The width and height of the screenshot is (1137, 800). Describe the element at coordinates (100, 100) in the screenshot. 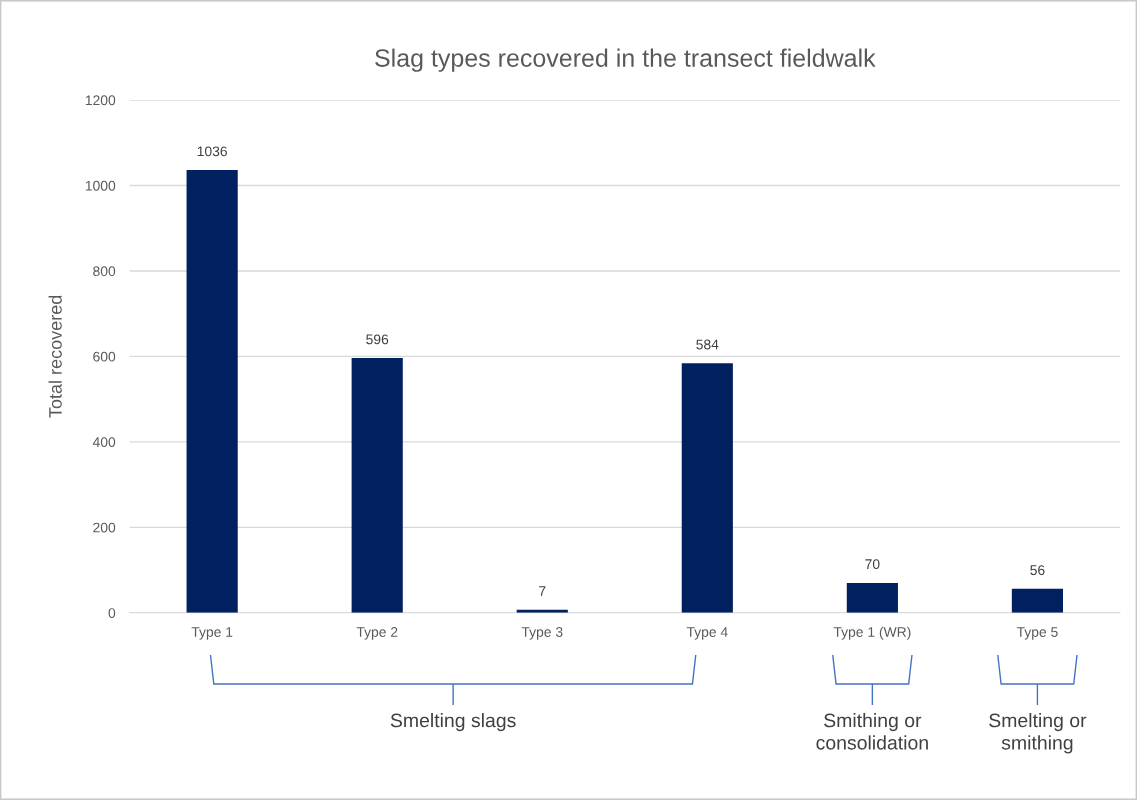

I see `y-tick-label: 1200` at that location.